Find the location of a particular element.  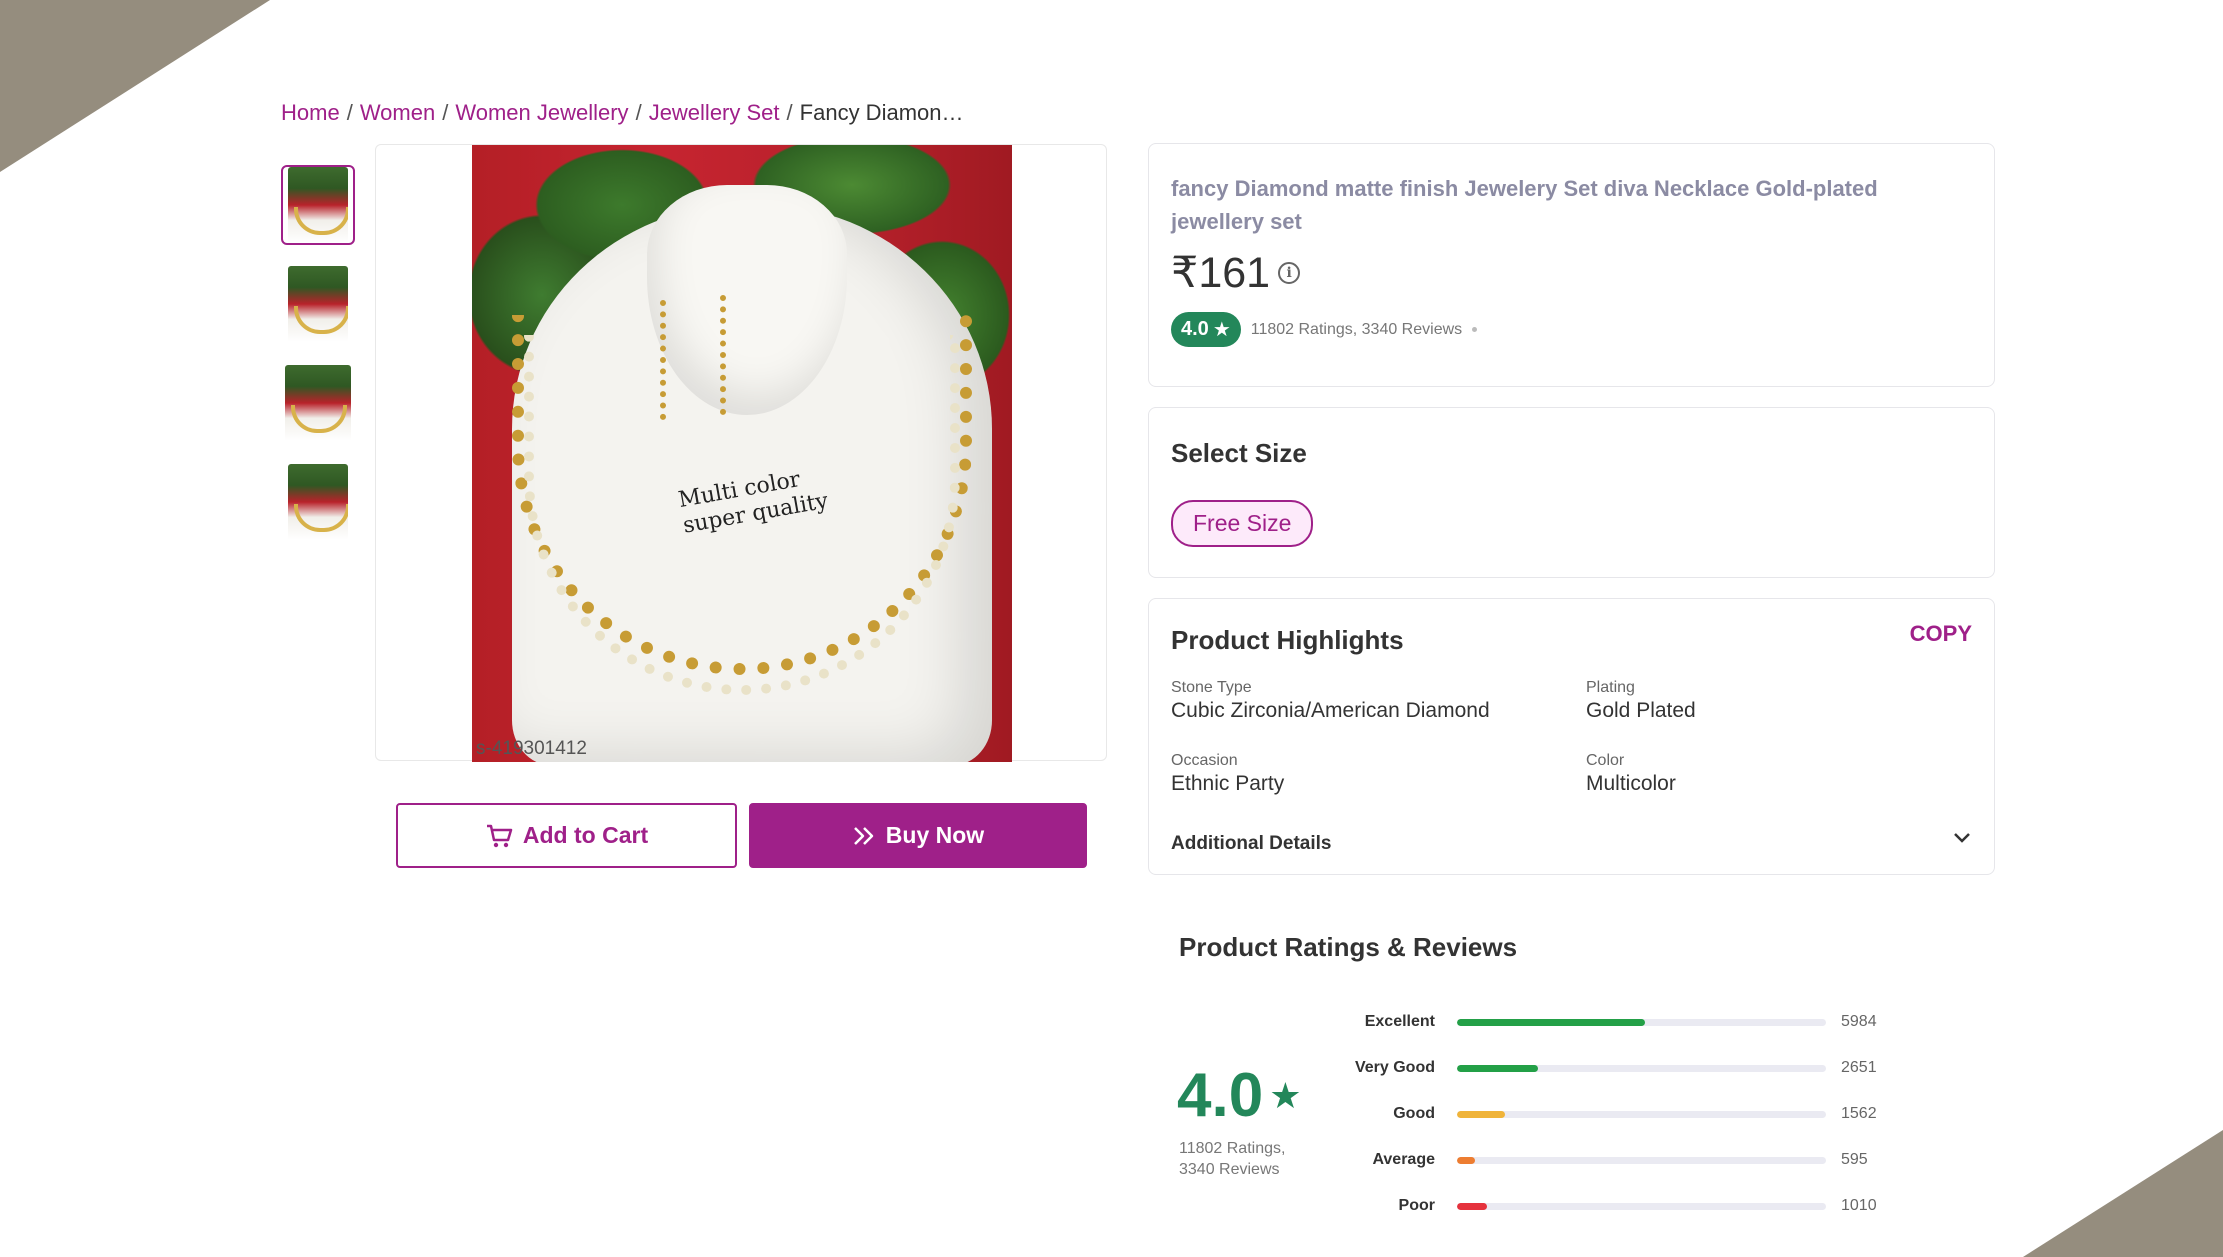

rating-label: Average is located at coordinates (1403, 1159).